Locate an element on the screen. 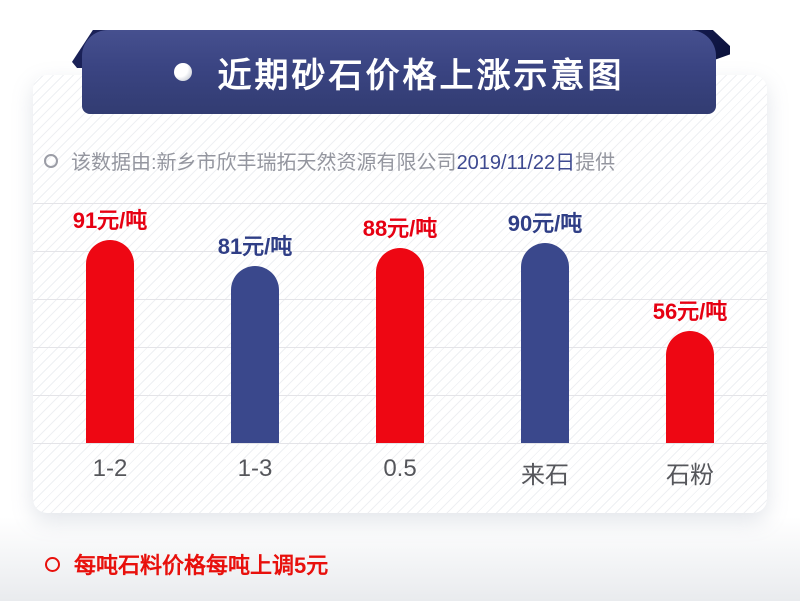  footer-note-line: 每吨石料价格每吨上调5元 is located at coordinates (186, 564).